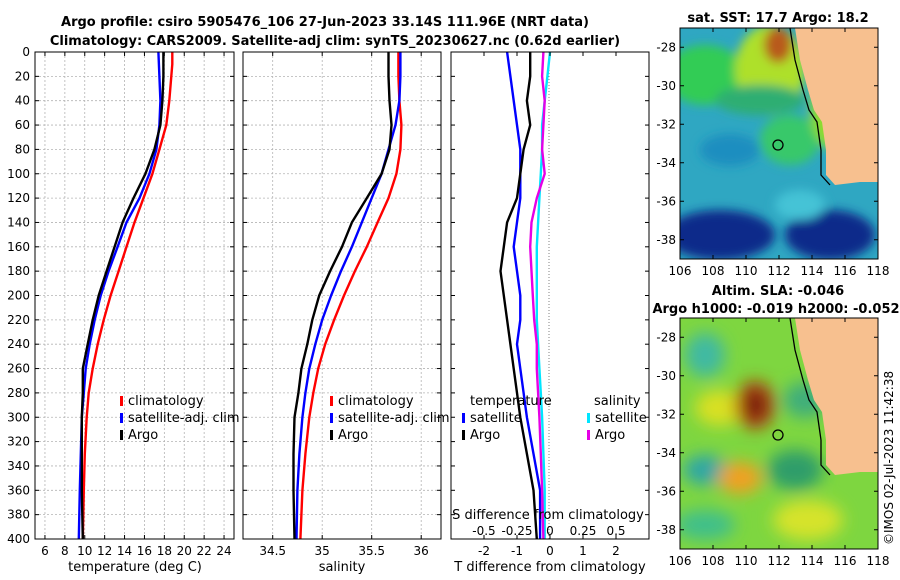 This screenshot has width=900, height=580. Describe the element at coordinates (164, 551) in the screenshot. I see `x-tick-label: 18` at that location.